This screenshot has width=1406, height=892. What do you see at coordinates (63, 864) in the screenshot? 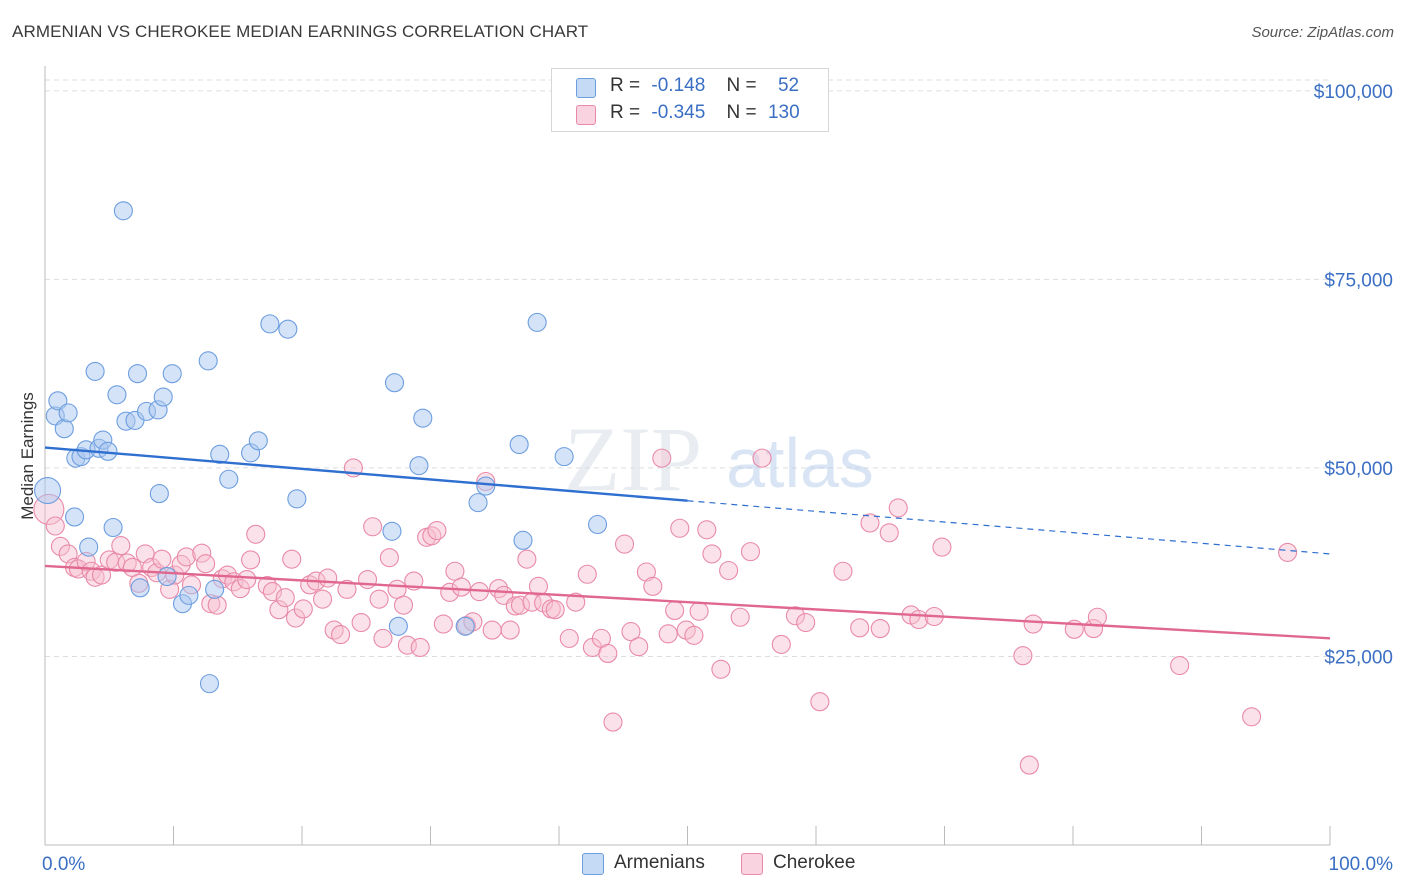
I see `x-tick-label-min: 0.0%` at bounding box center [63, 864].